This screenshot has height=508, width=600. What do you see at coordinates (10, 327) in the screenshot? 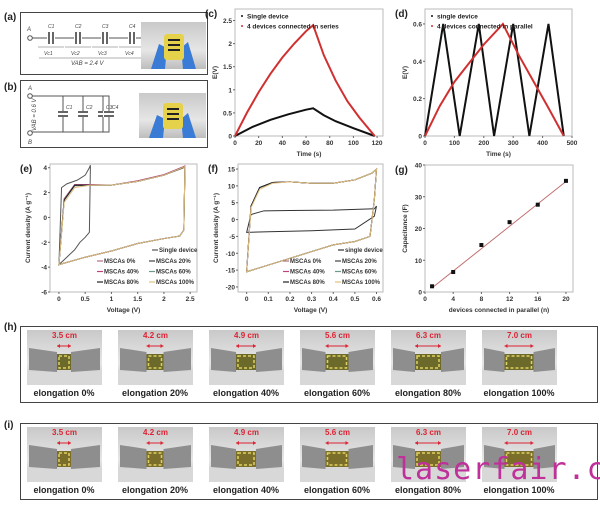
I see `panel-h-label: (h)` at bounding box center [10, 327].